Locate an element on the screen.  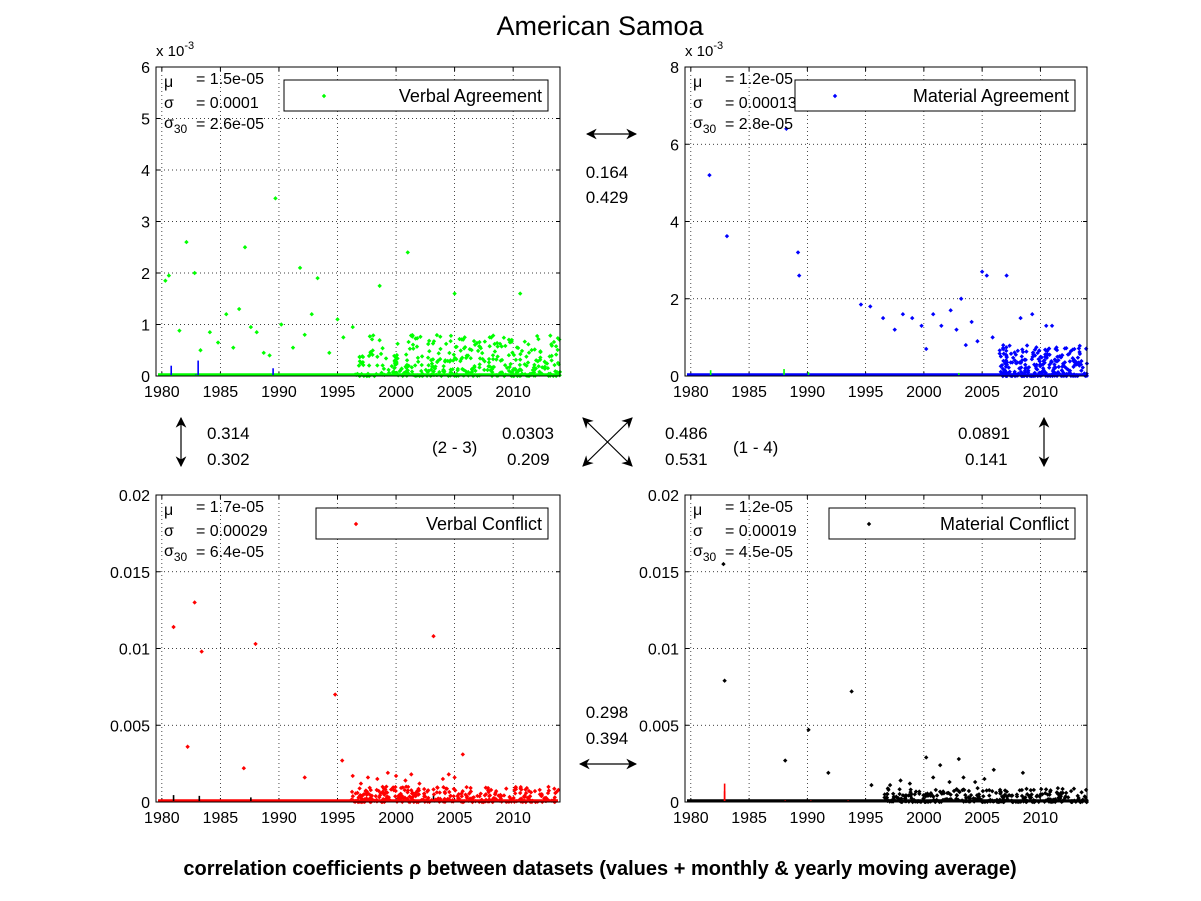
corr-1-2-average: 0.429 is located at coordinates (607, 197).